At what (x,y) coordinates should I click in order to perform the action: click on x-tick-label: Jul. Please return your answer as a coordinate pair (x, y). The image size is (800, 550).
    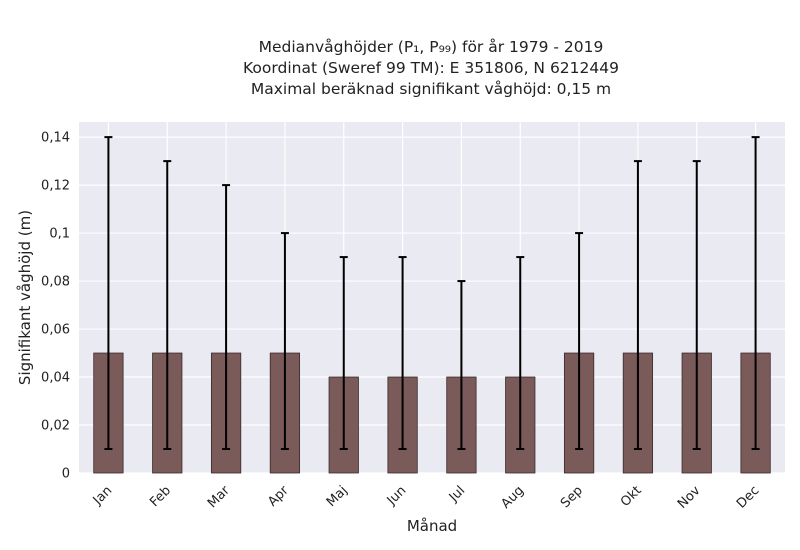
    Looking at the image, I should click on (457, 494).